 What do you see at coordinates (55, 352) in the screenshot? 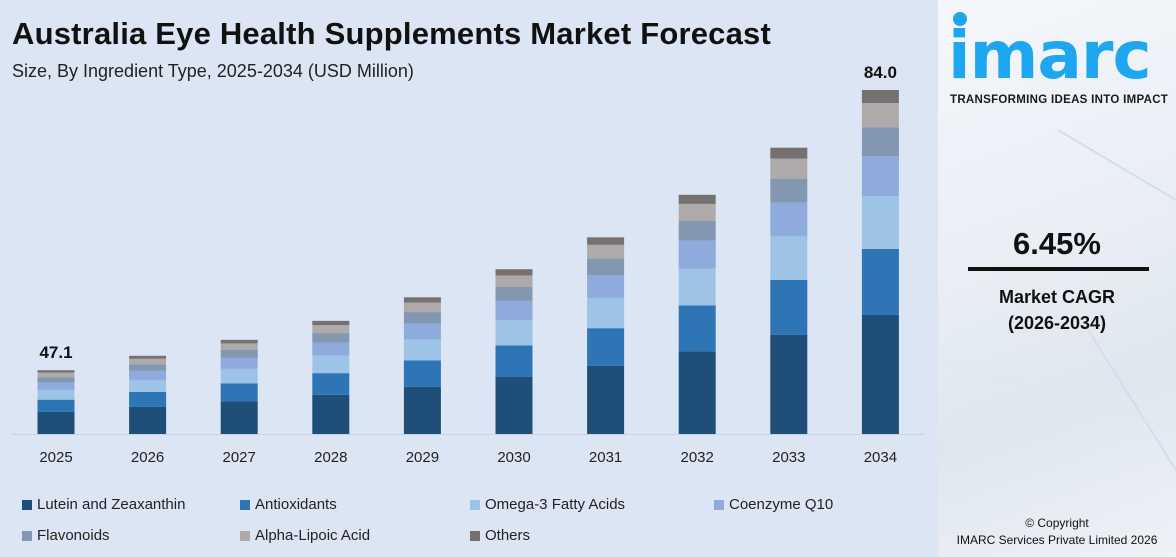
I see `total-label-2025: 47.1` at bounding box center [55, 352].